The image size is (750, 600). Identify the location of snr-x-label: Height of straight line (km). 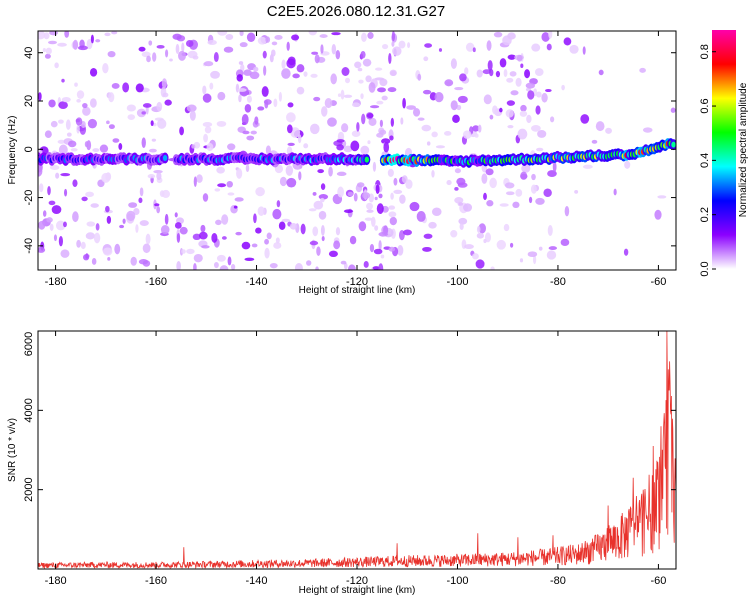
(357, 590).